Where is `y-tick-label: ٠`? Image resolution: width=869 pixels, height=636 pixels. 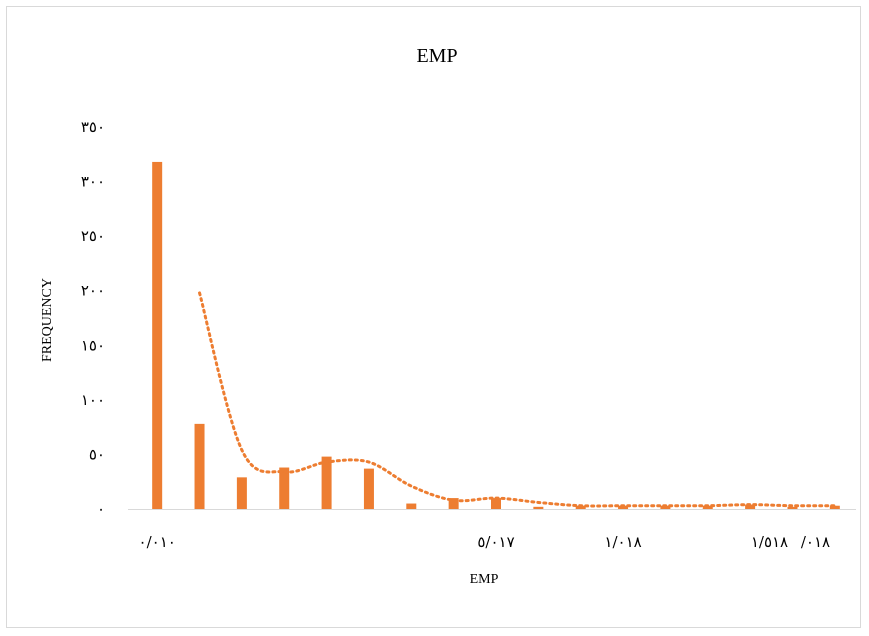 y-tick-label: ٠ is located at coordinates (101, 509).